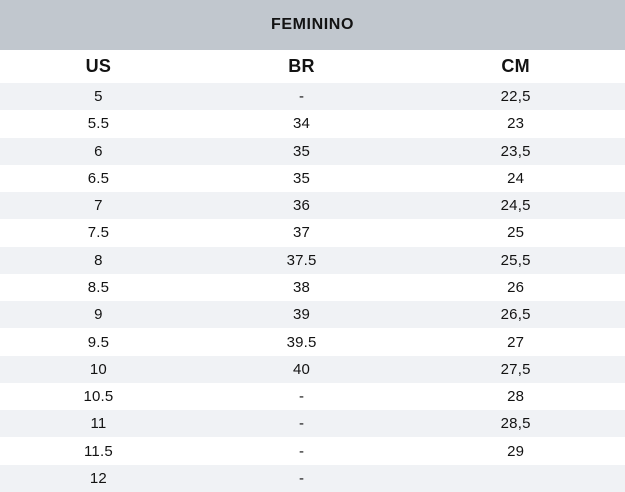 This screenshot has width=625, height=492. I want to click on column-header-br: BR, so click(301, 66).